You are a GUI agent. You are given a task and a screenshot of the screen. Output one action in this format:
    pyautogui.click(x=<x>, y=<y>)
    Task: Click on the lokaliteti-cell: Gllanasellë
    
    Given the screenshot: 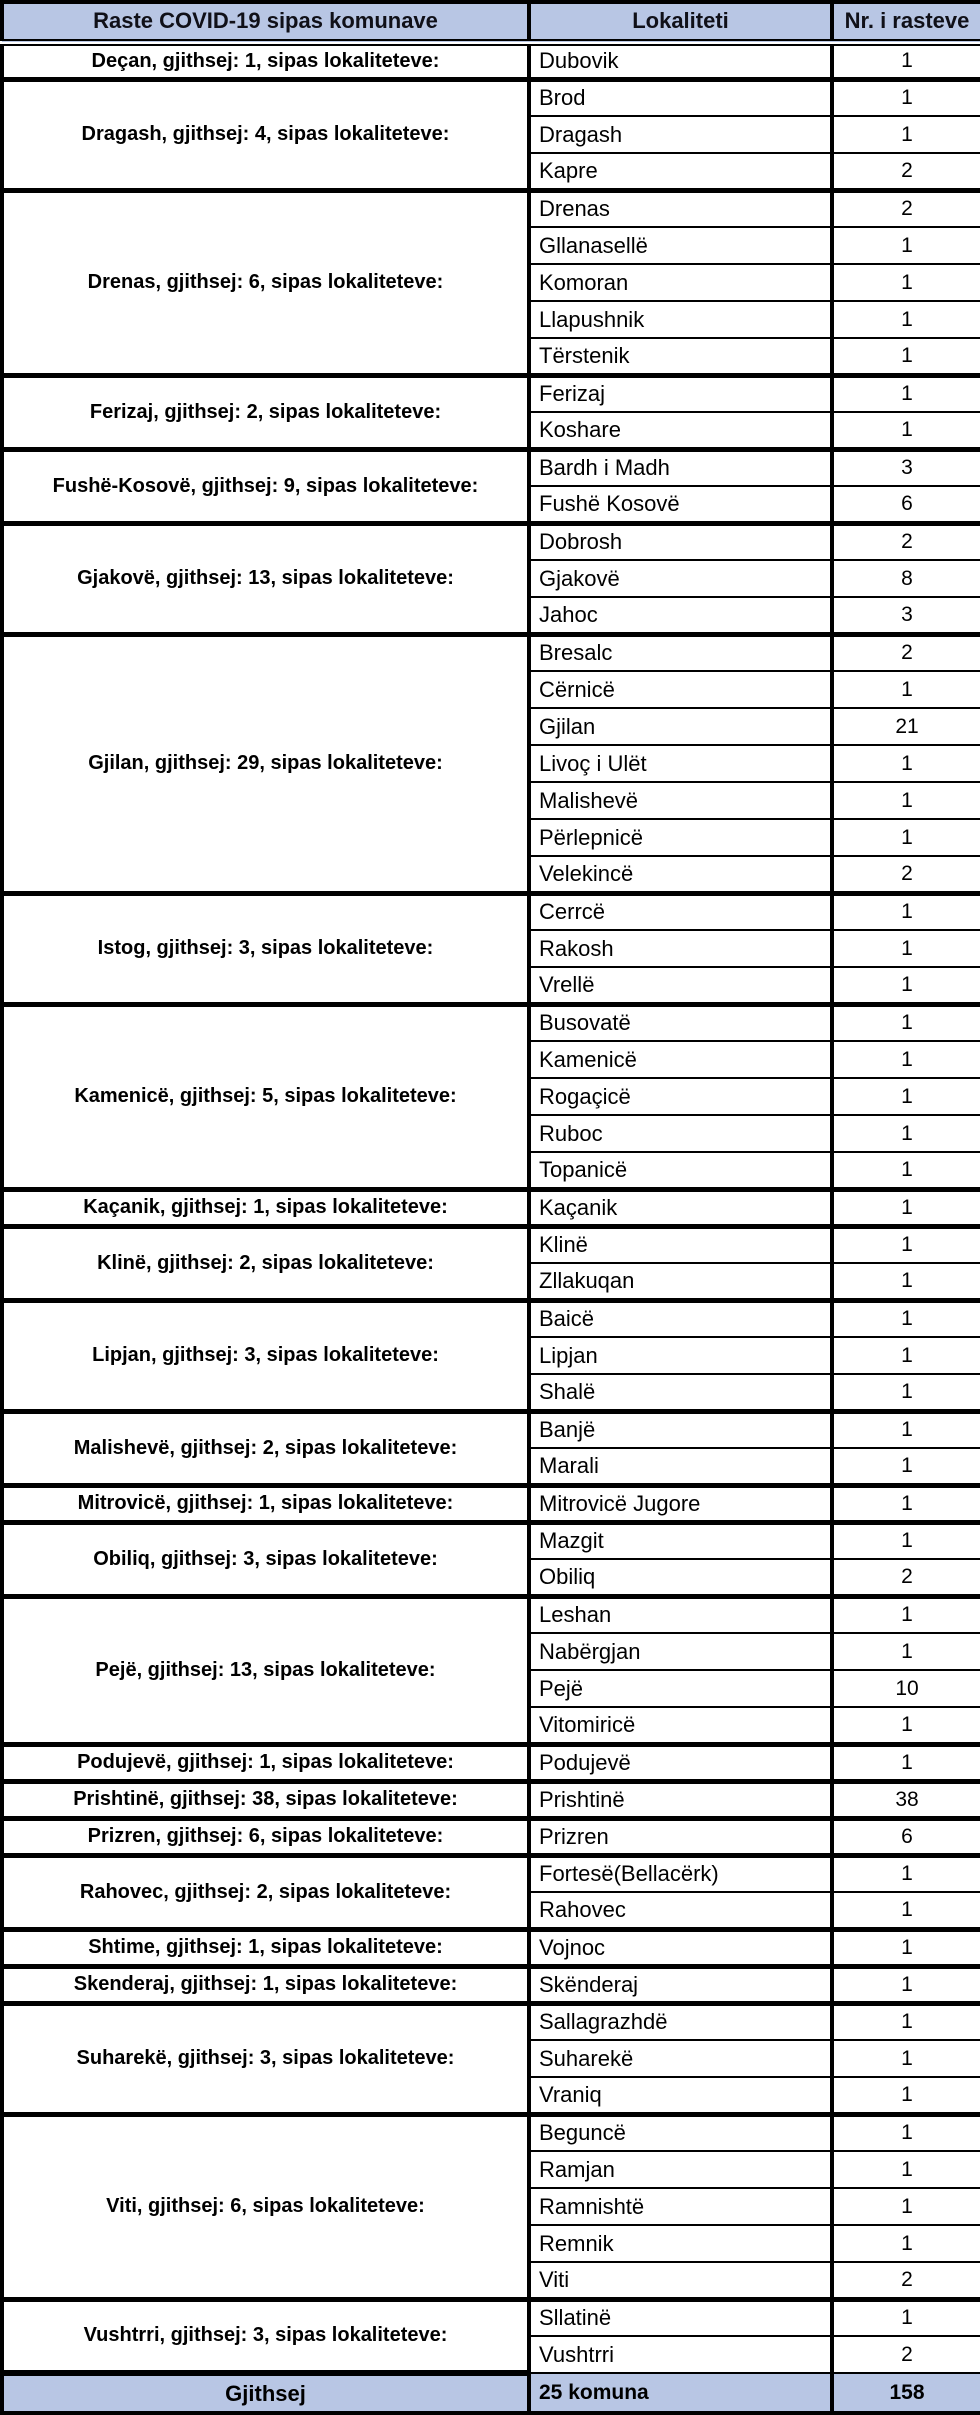 What is the action you would take?
    pyautogui.click(x=681, y=245)
    